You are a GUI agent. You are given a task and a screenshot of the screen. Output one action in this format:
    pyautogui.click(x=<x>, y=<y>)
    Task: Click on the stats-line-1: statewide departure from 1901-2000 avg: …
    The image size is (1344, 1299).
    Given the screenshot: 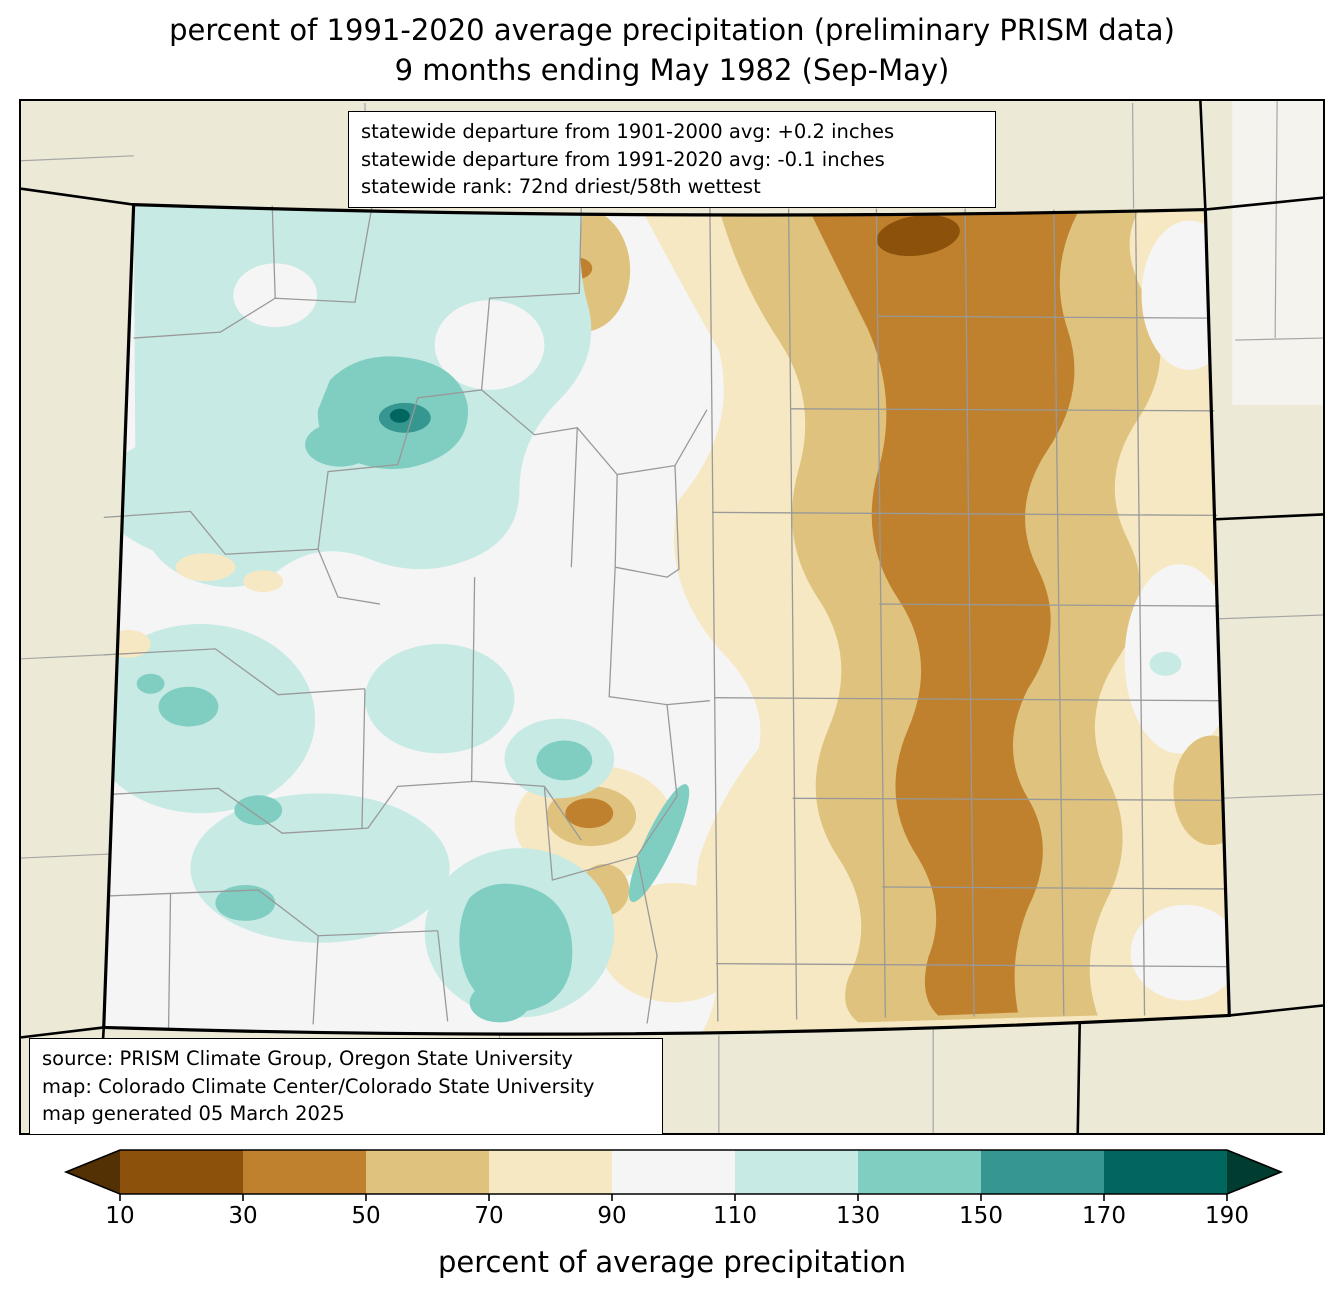 What is the action you would take?
    pyautogui.click(x=628, y=131)
    